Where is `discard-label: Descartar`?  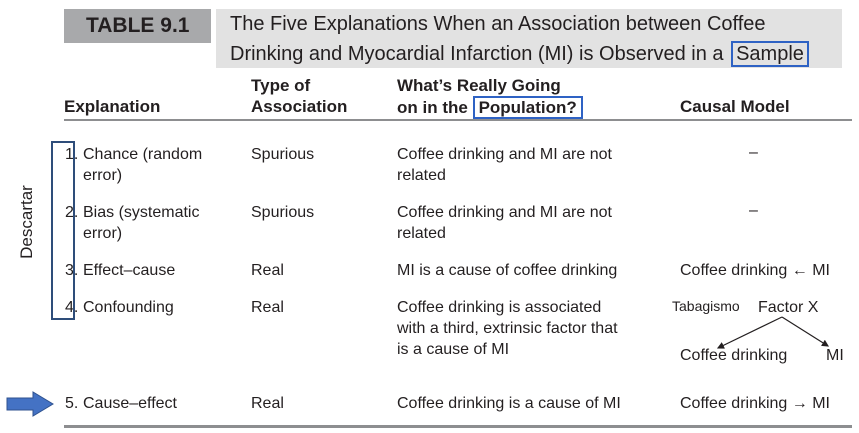
discard-label: Descartar is located at coordinates (26, 222).